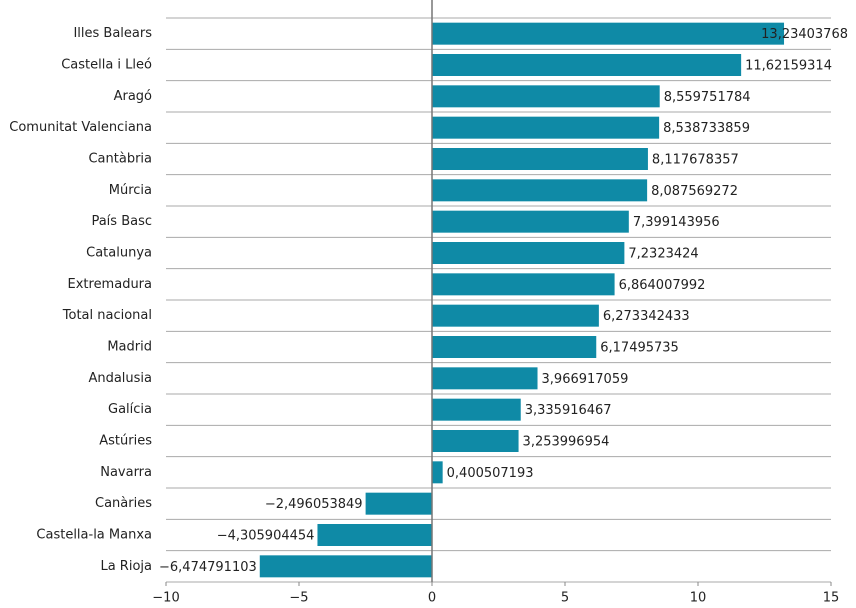  What do you see at coordinates (110, 284) in the screenshot?
I see `y-tick-label: Extremadura` at bounding box center [110, 284].